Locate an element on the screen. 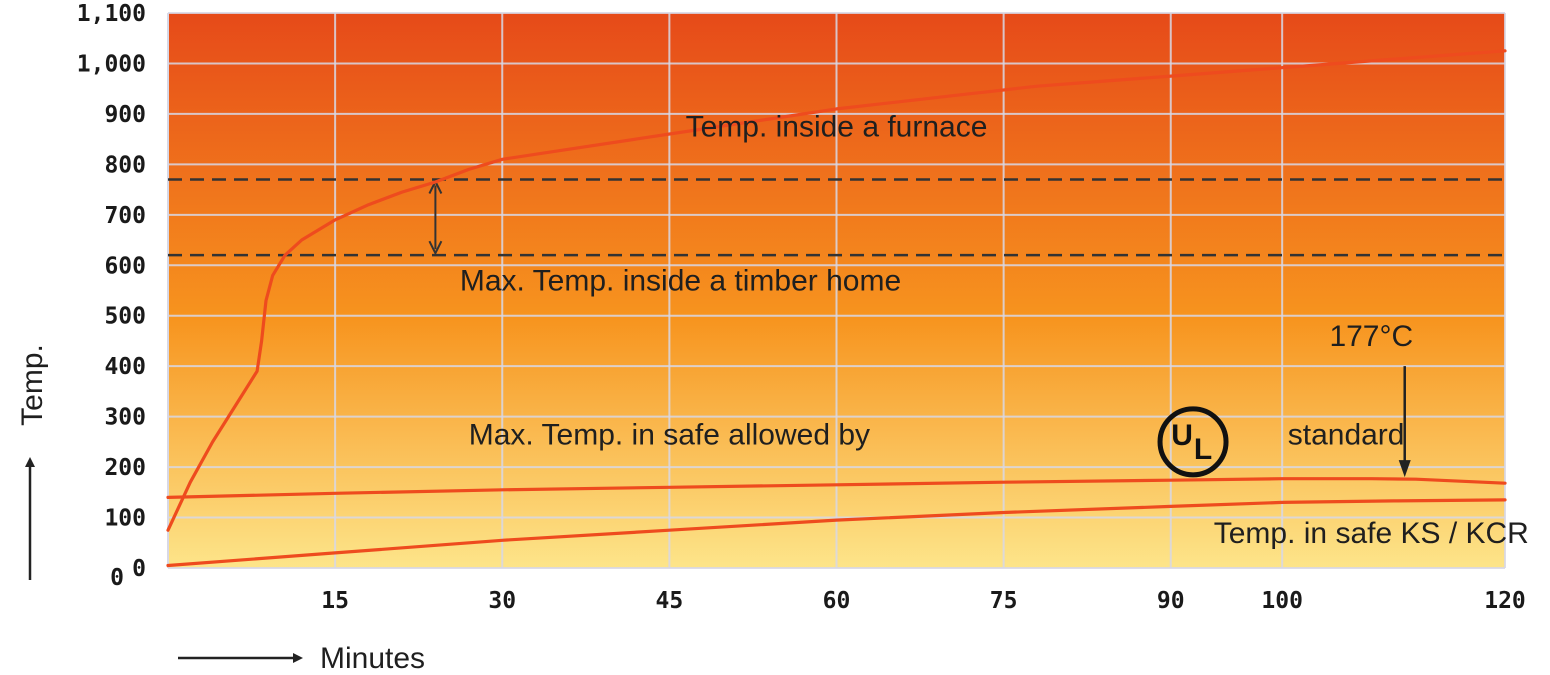 The image size is (1550, 675). x-axis-label: Minutes is located at coordinates (372, 658).